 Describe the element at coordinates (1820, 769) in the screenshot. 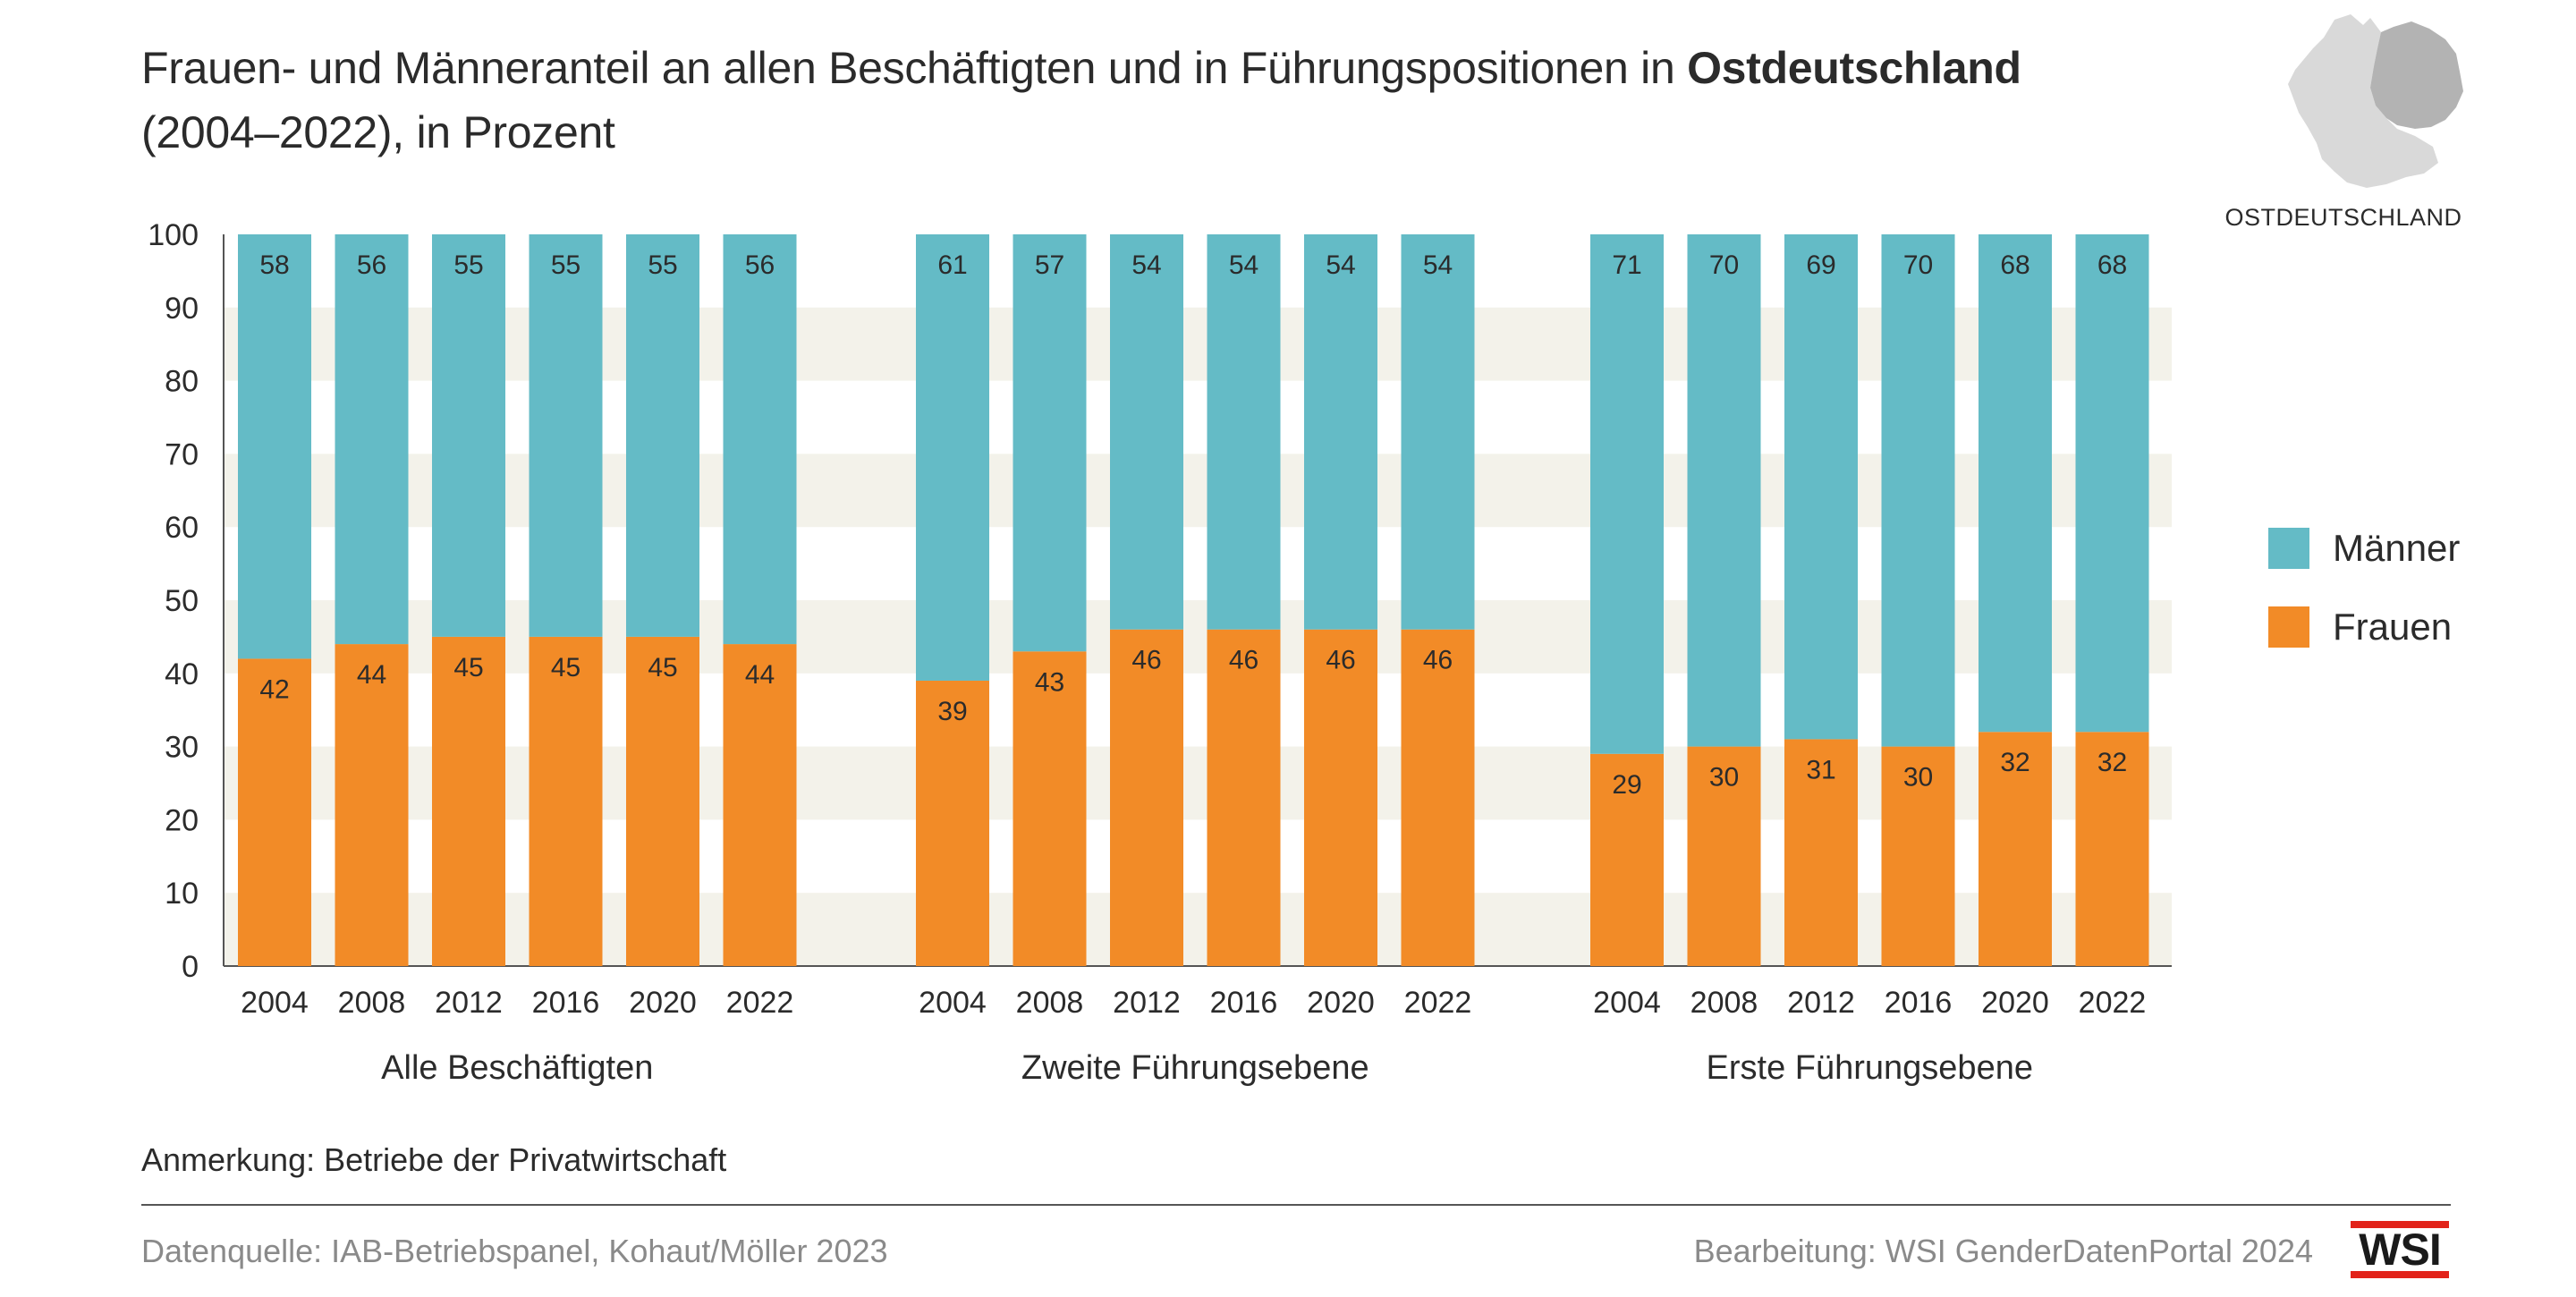

I see `data-label-frauen: 31` at that location.